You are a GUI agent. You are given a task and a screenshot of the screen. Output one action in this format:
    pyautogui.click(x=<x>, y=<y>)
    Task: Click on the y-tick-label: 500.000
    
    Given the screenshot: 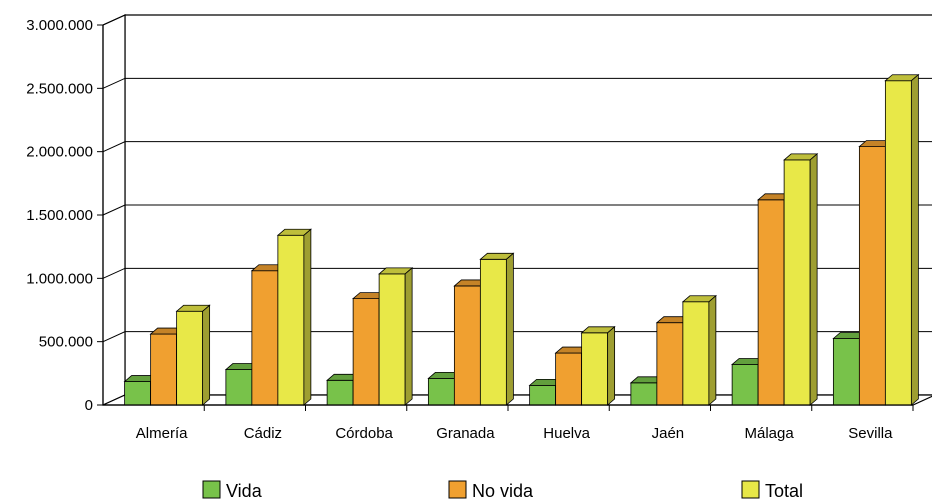 What is the action you would take?
    pyautogui.click(x=66, y=342)
    